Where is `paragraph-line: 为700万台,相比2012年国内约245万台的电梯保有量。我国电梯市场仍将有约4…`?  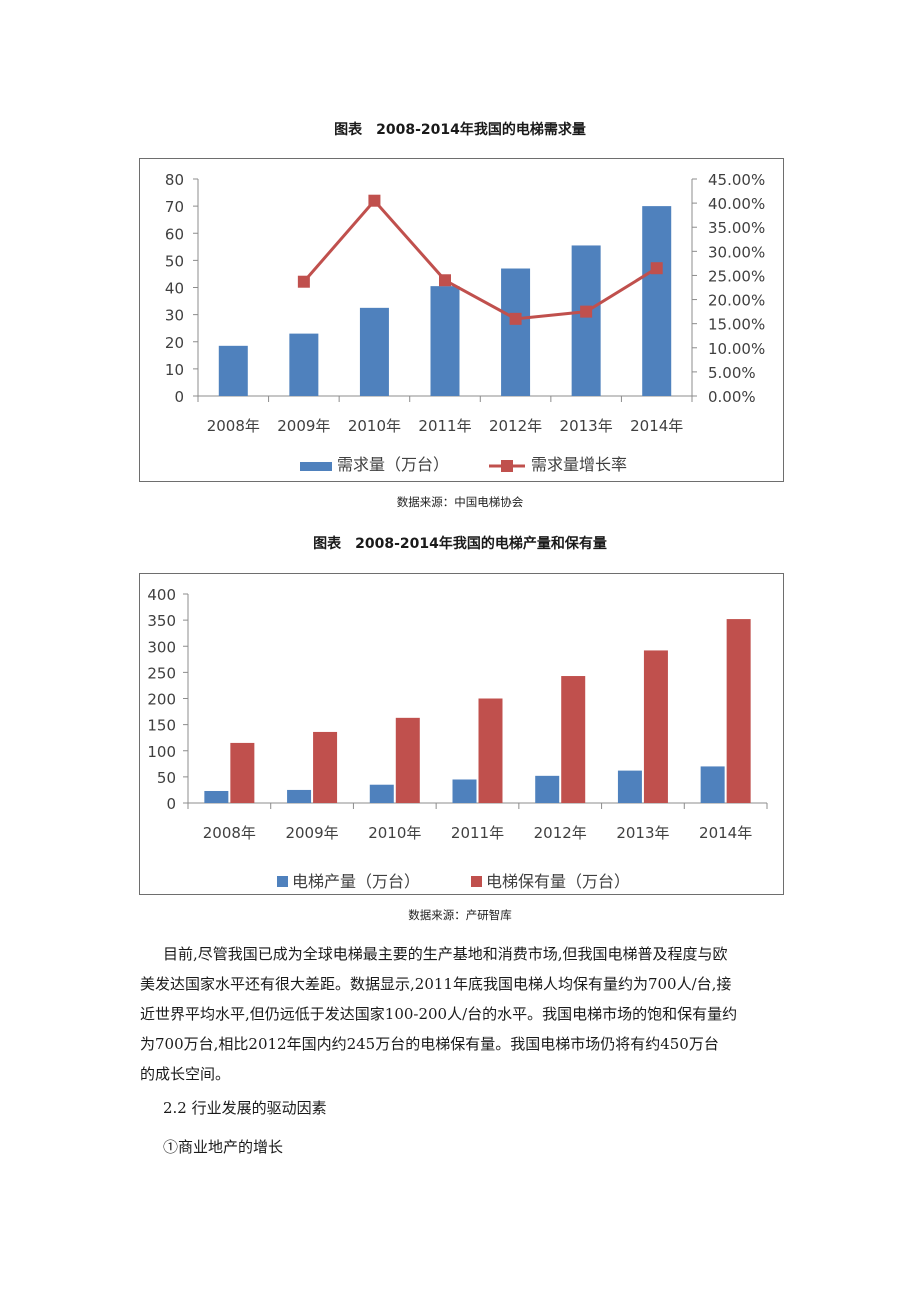
paragraph-line: 为700万台,相比2012年国内约245万台的电梯保有量。我国电梯市场仍将有约4… is located at coordinates (429, 1044).